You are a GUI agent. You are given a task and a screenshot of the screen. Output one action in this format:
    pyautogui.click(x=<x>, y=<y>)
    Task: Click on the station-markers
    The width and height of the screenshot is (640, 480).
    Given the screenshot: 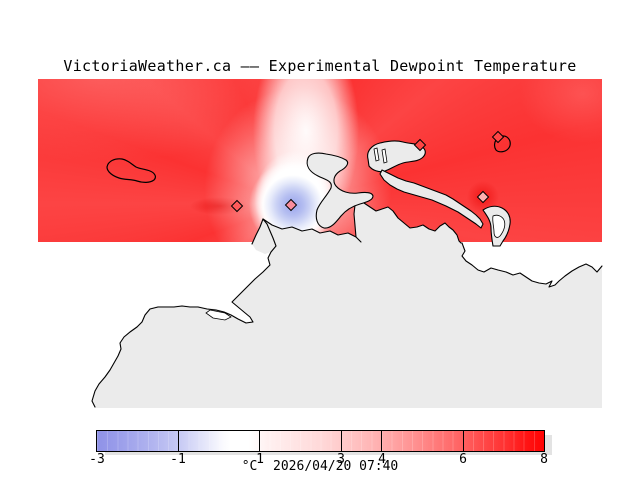 What is the action you would take?
    pyautogui.click(x=367, y=171)
    